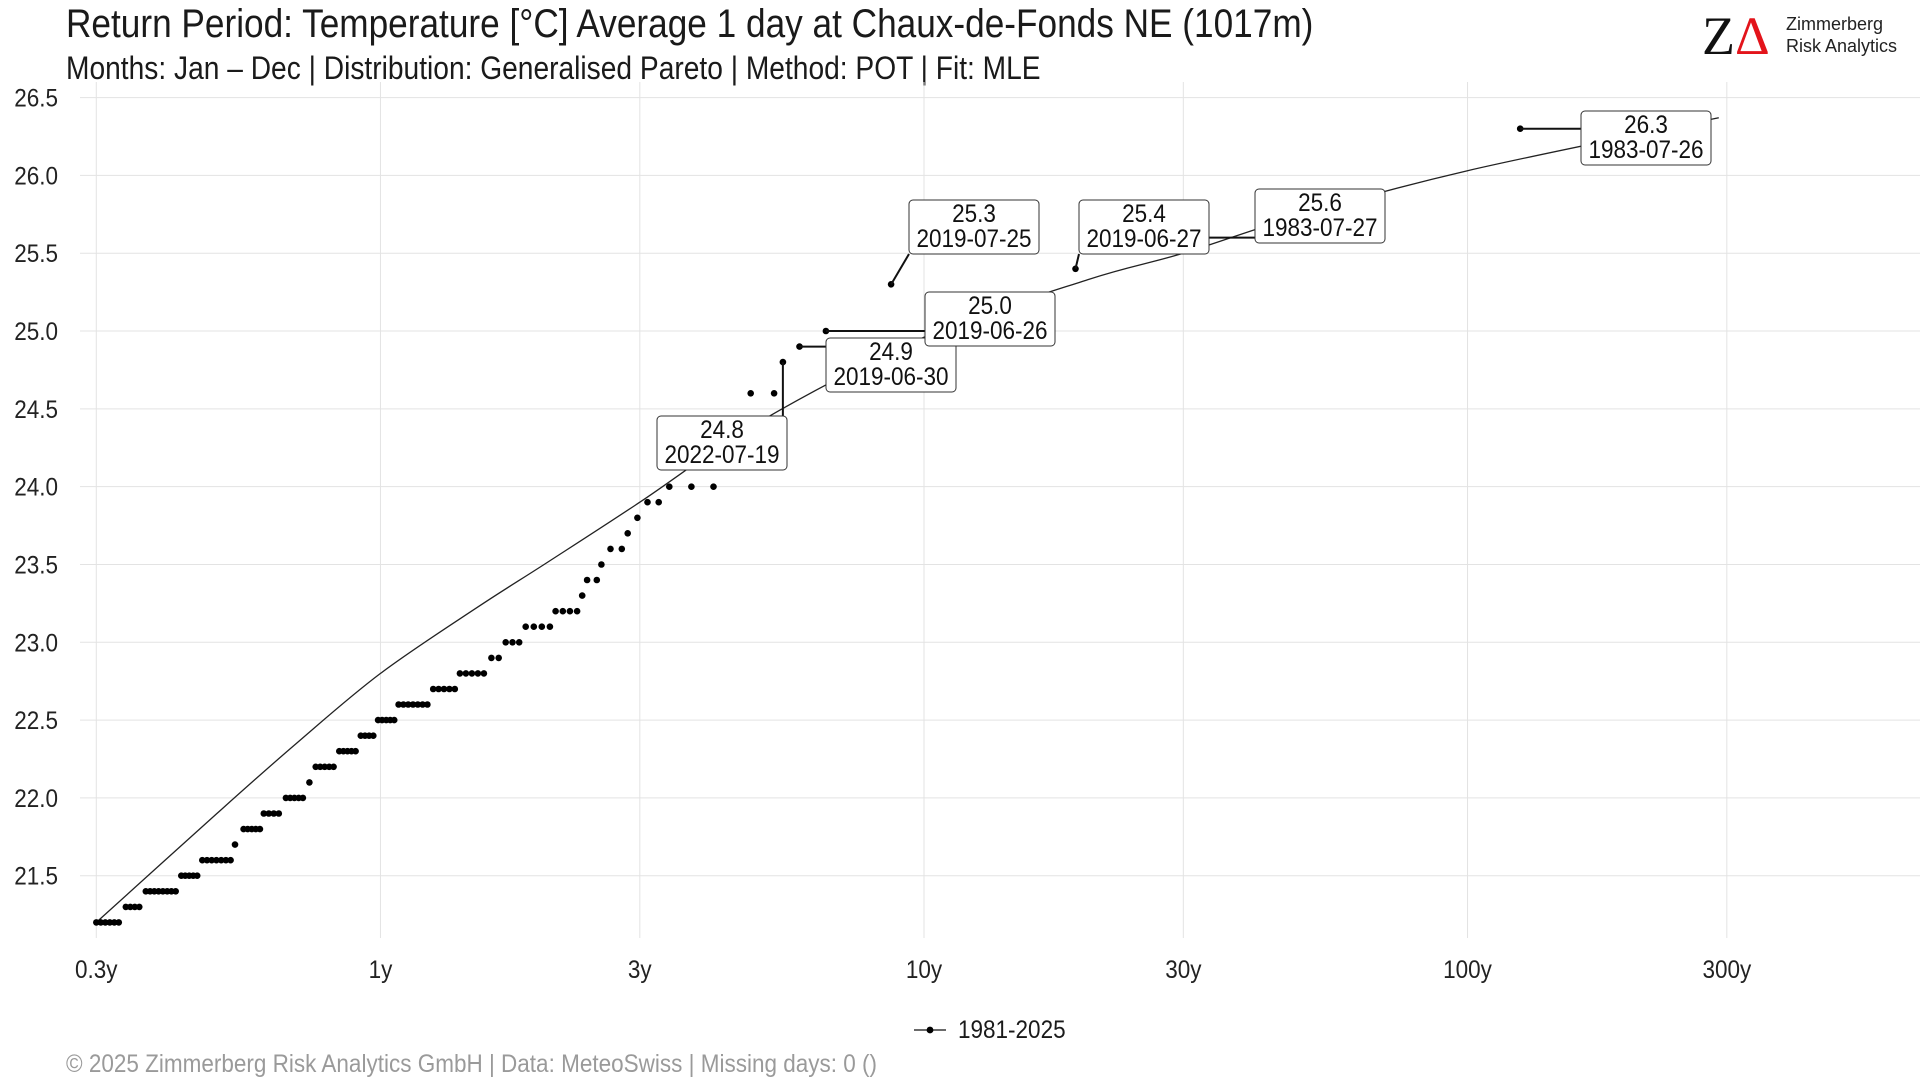 This screenshot has width=1920, height=1080. I want to click on company-logo: ZΔ Zimmerberg Risk Analytics, so click(1802, 36).